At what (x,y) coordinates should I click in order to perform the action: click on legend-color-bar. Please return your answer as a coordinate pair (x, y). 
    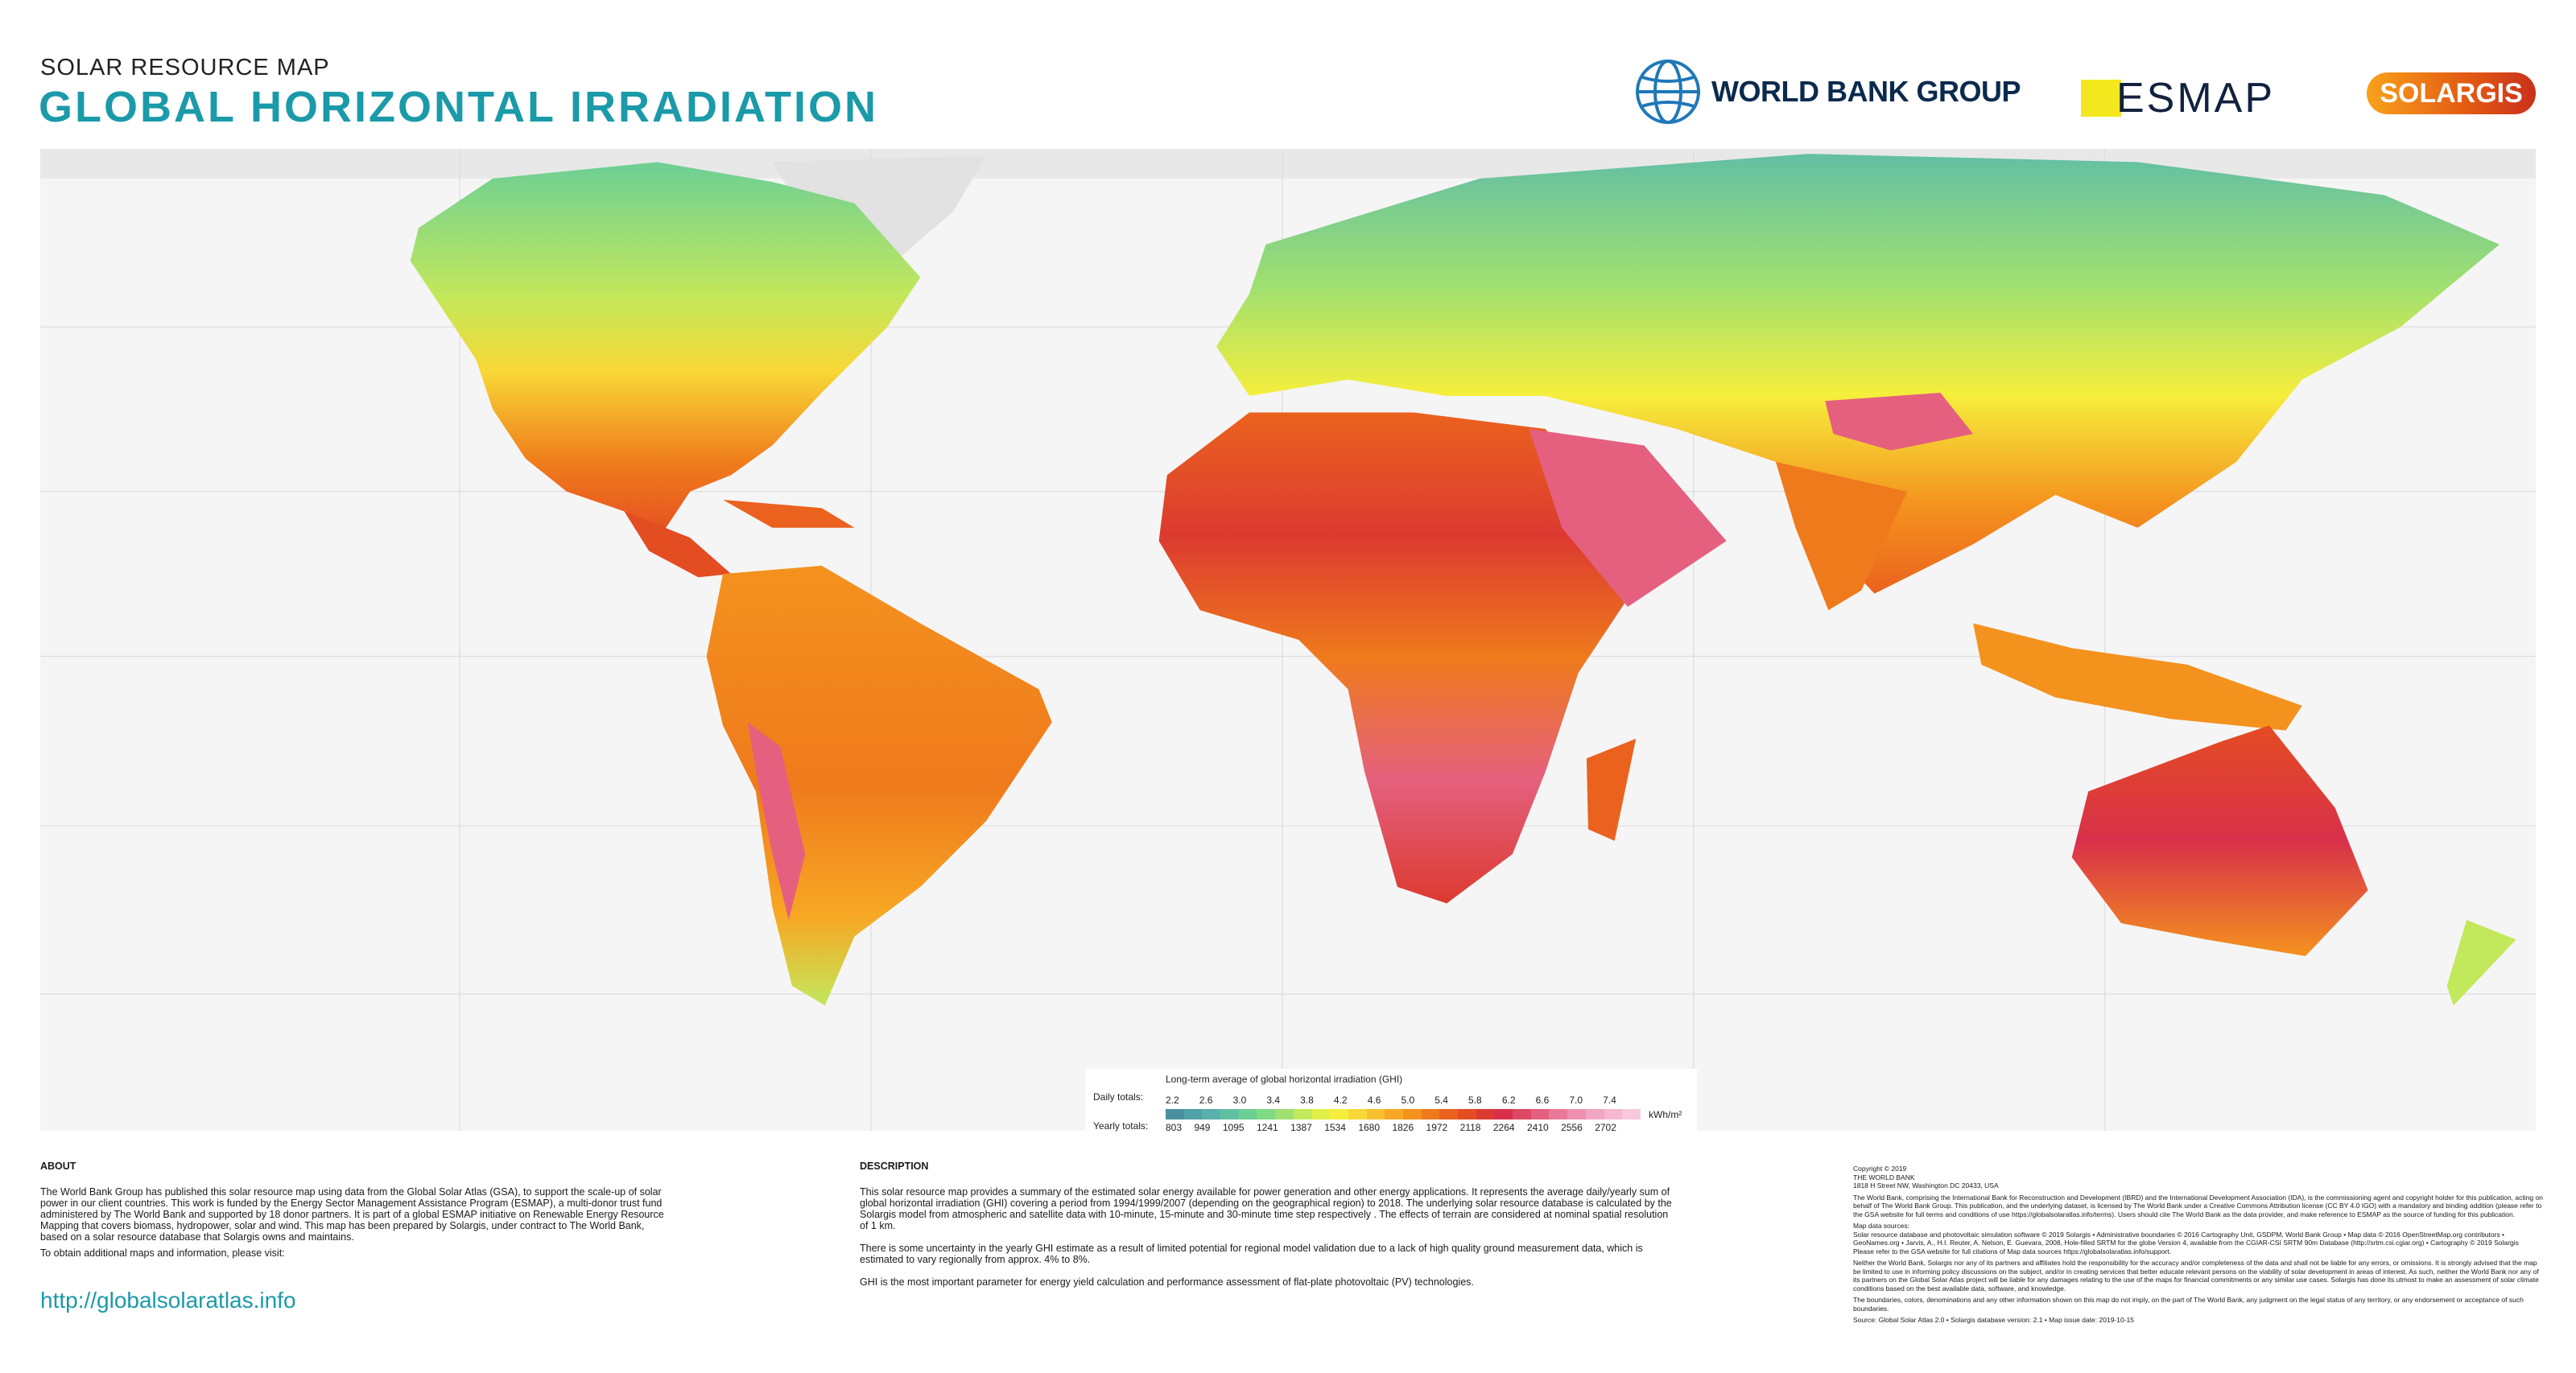
    Looking at the image, I should click on (1403, 1114).